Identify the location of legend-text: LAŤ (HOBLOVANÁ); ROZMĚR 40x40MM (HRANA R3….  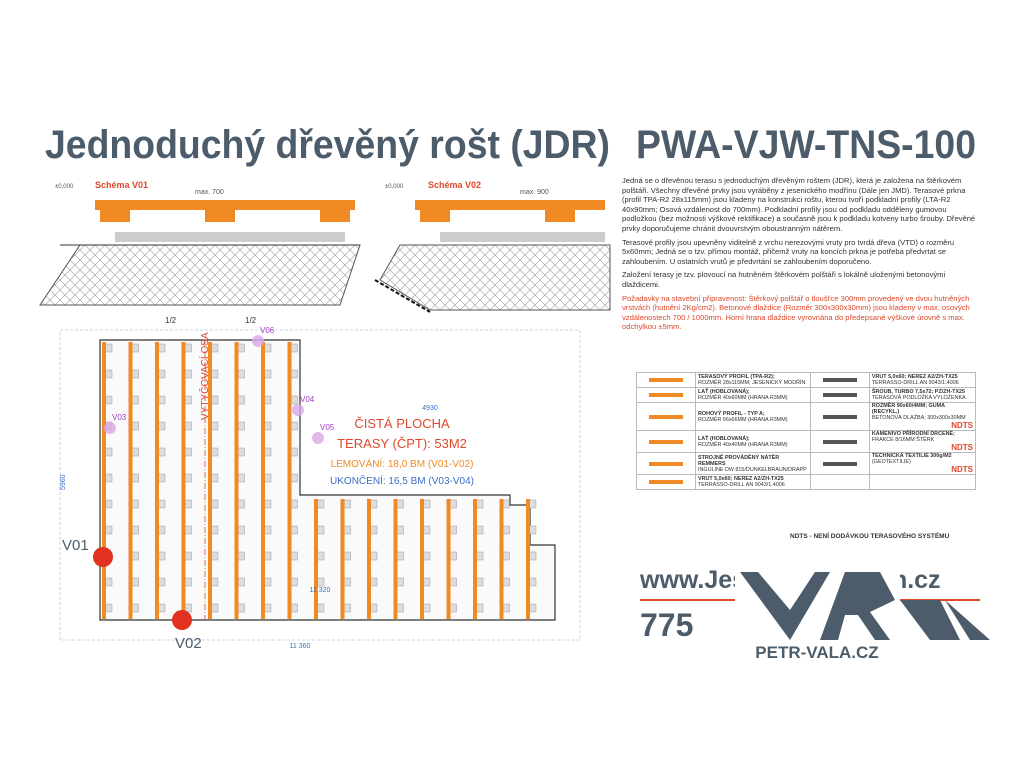
(753, 441).